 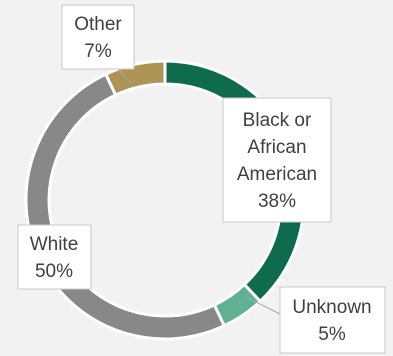 I want to click on category-label: Unknown, so click(x=331, y=307).